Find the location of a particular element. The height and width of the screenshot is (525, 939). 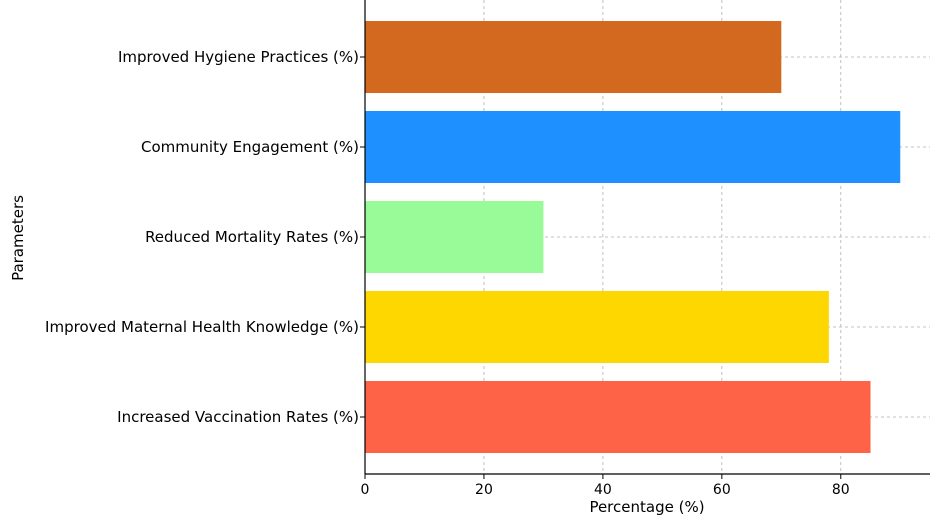

category-label: Reduced Mortality Rates (%) is located at coordinates (252, 237).